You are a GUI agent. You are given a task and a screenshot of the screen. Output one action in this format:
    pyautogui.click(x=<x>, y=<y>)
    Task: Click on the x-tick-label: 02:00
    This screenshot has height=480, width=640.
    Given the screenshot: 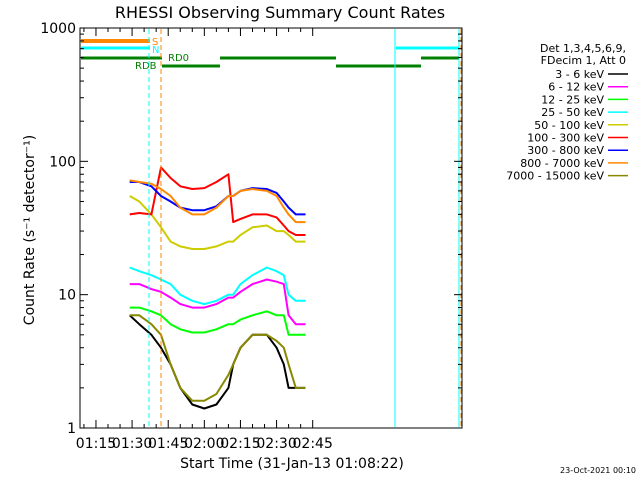 What is the action you would take?
    pyautogui.click(x=204, y=444)
    